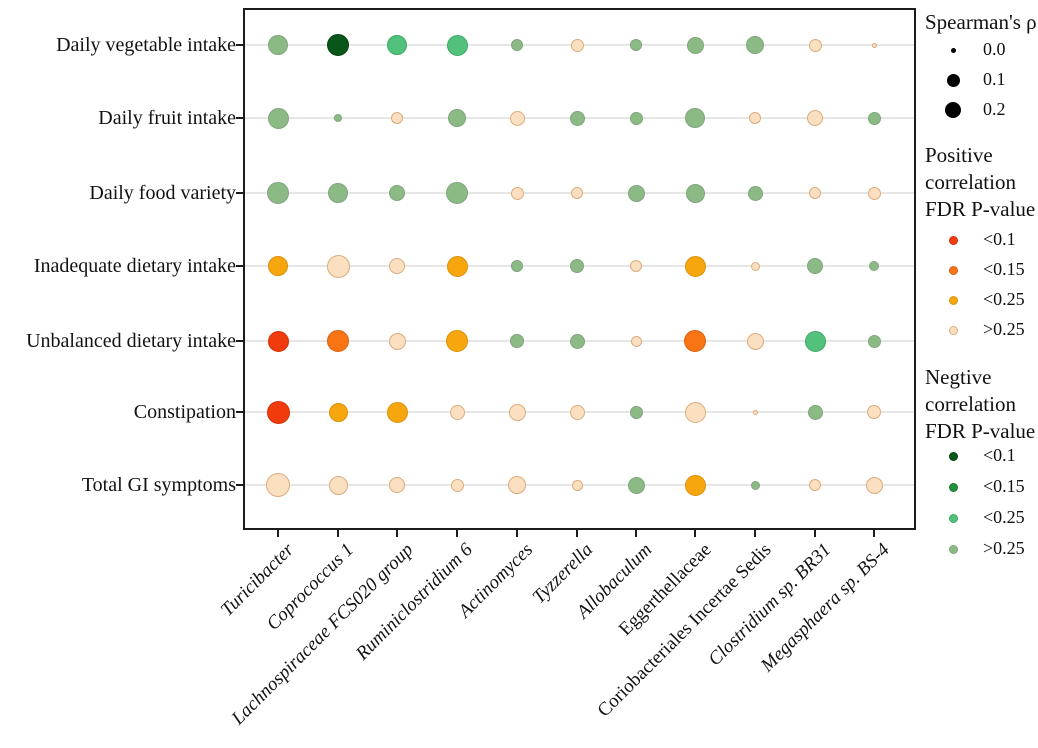 This screenshot has height=748, width=1038. Describe the element at coordinates (980, 182) in the screenshot. I see `positive-legend-title: Positive correlation FDR P-value` at that location.